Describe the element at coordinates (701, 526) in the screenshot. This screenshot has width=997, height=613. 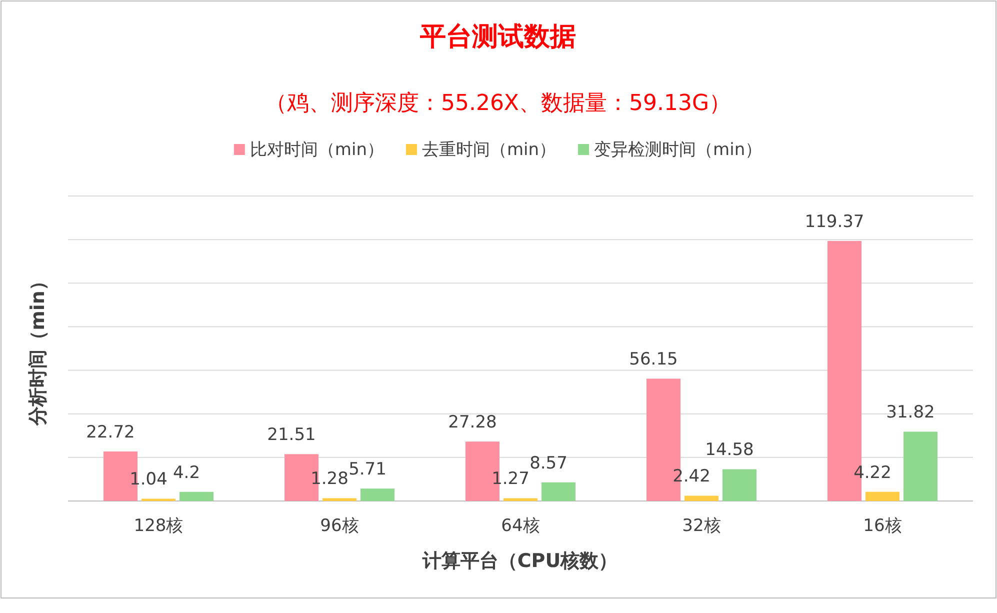
I see `x-tick-label: 32核` at that location.